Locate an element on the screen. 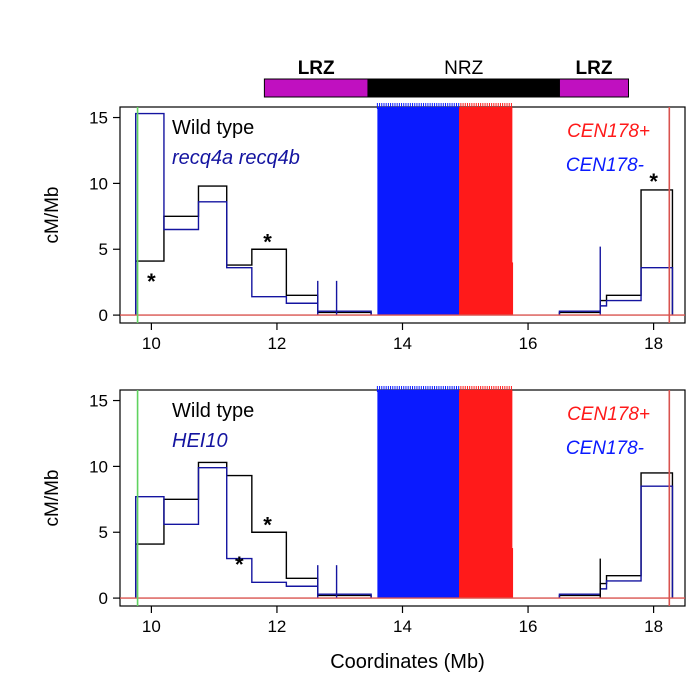  region-label: NRZ is located at coordinates (463, 68).